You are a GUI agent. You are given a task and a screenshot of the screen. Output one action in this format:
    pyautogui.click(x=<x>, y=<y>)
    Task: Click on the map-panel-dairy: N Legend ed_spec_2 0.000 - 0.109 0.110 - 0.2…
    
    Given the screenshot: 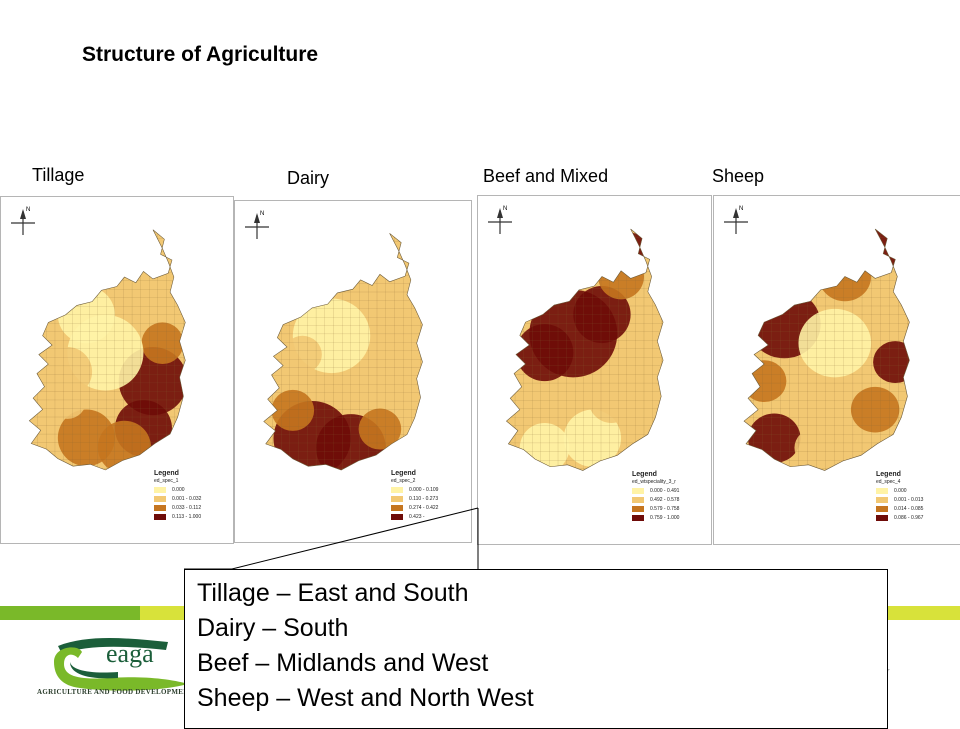 What is the action you would take?
    pyautogui.click(x=353, y=371)
    